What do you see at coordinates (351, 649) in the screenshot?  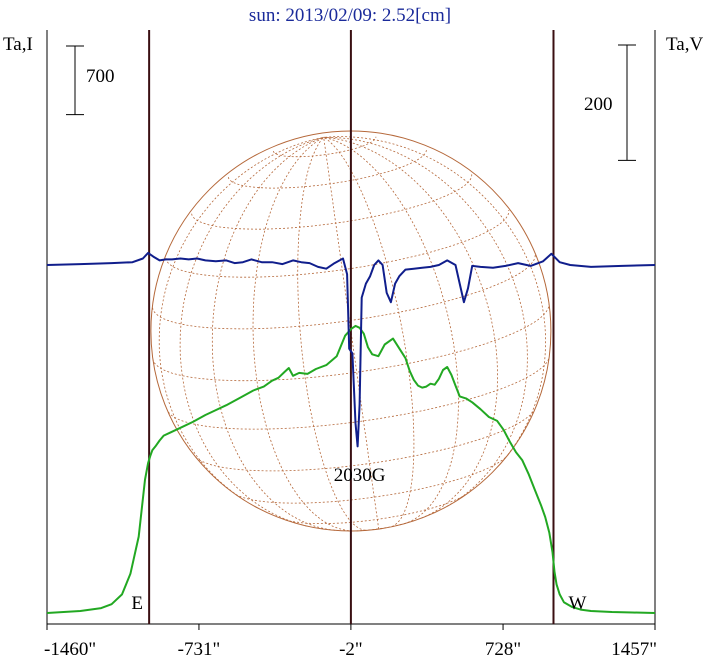 I see `x-tick-label: -2"` at bounding box center [351, 649].